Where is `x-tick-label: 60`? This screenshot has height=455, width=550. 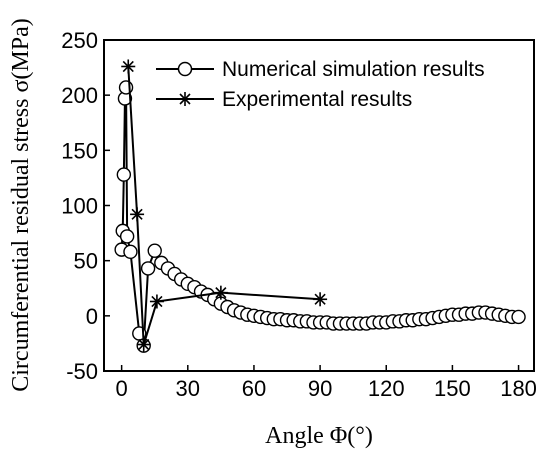 x-tick-label: 60 is located at coordinates (254, 388).